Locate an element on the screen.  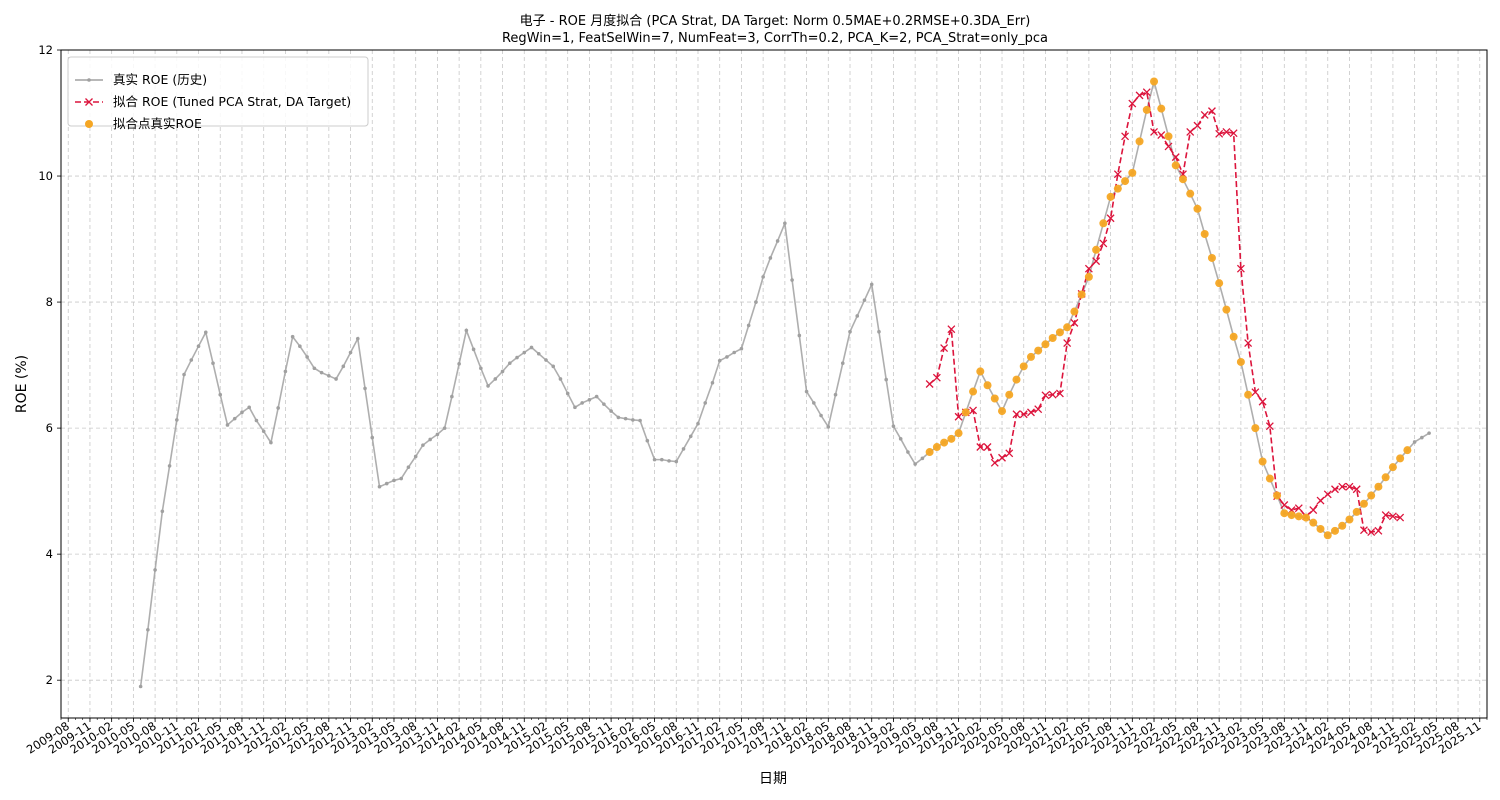
legend-marker-historical is located at coordinates (89, 80).